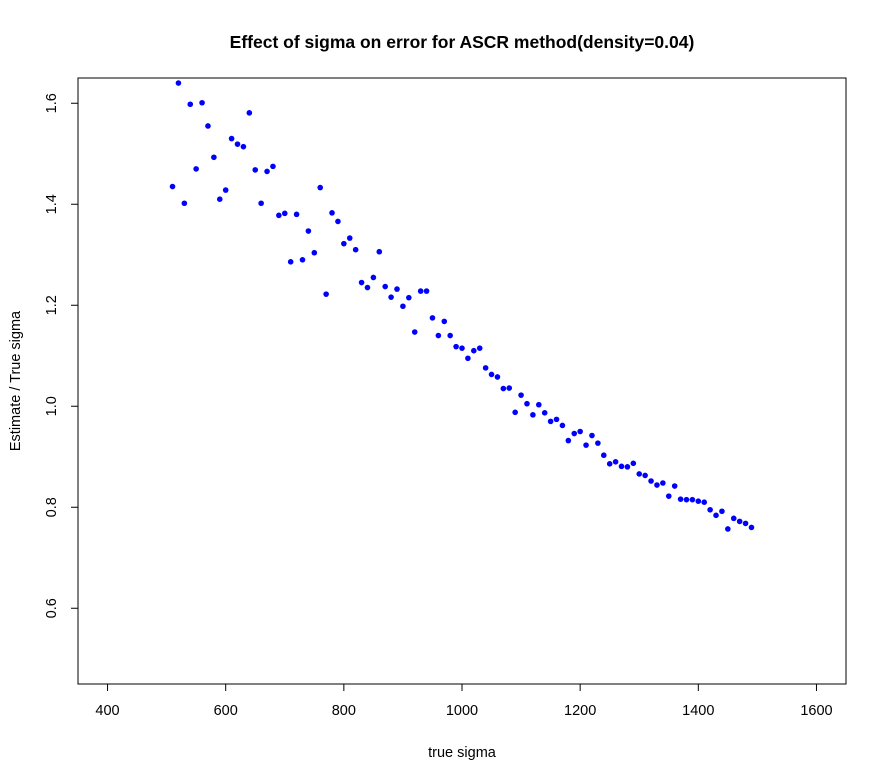  Describe the element at coordinates (16, 380) in the screenshot. I see `y-axis-label: Estimate / True sigma` at that location.